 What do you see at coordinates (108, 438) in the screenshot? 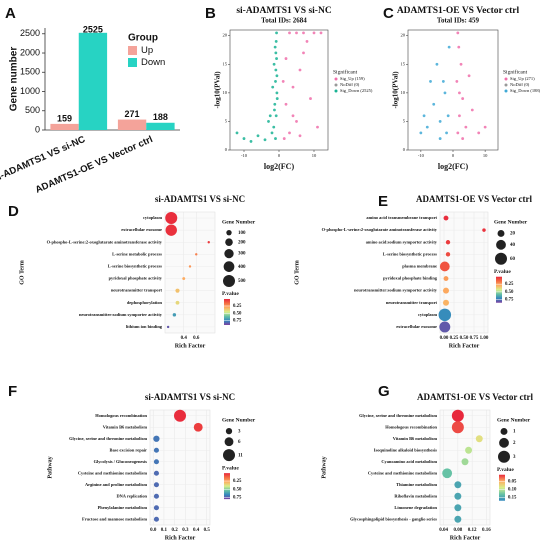
I see `y-tick-label: Glycine, serine and threonine metabolism` at bounding box center [108, 438].